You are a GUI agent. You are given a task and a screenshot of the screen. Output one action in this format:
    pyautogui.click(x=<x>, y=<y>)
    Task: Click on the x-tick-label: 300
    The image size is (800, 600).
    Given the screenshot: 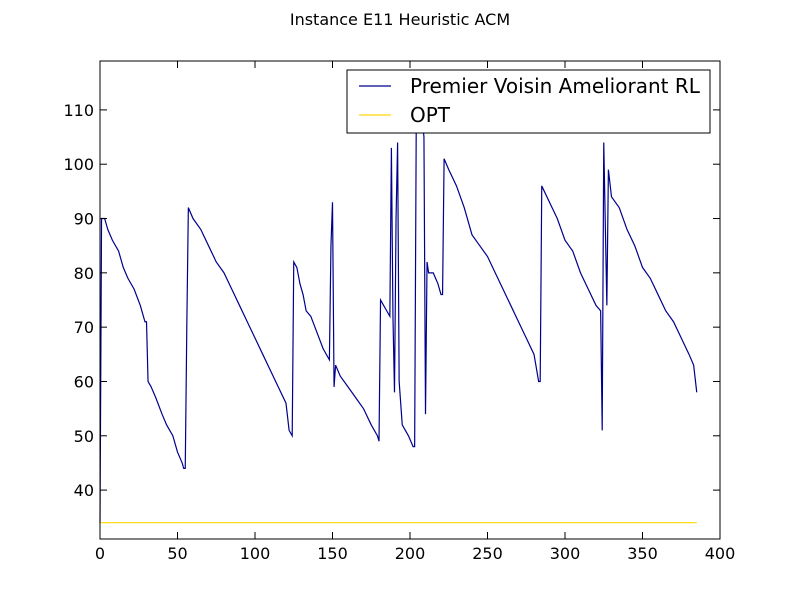 What is the action you would take?
    pyautogui.click(x=565, y=553)
    